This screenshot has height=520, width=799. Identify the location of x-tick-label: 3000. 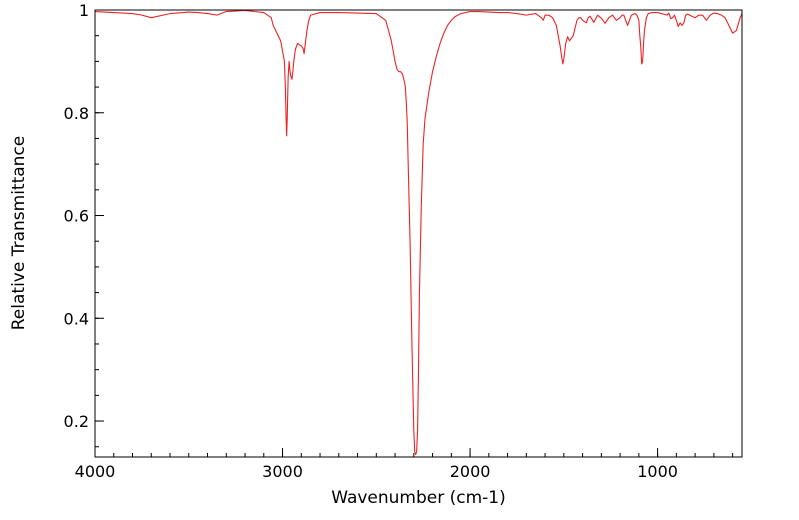
(282, 471).